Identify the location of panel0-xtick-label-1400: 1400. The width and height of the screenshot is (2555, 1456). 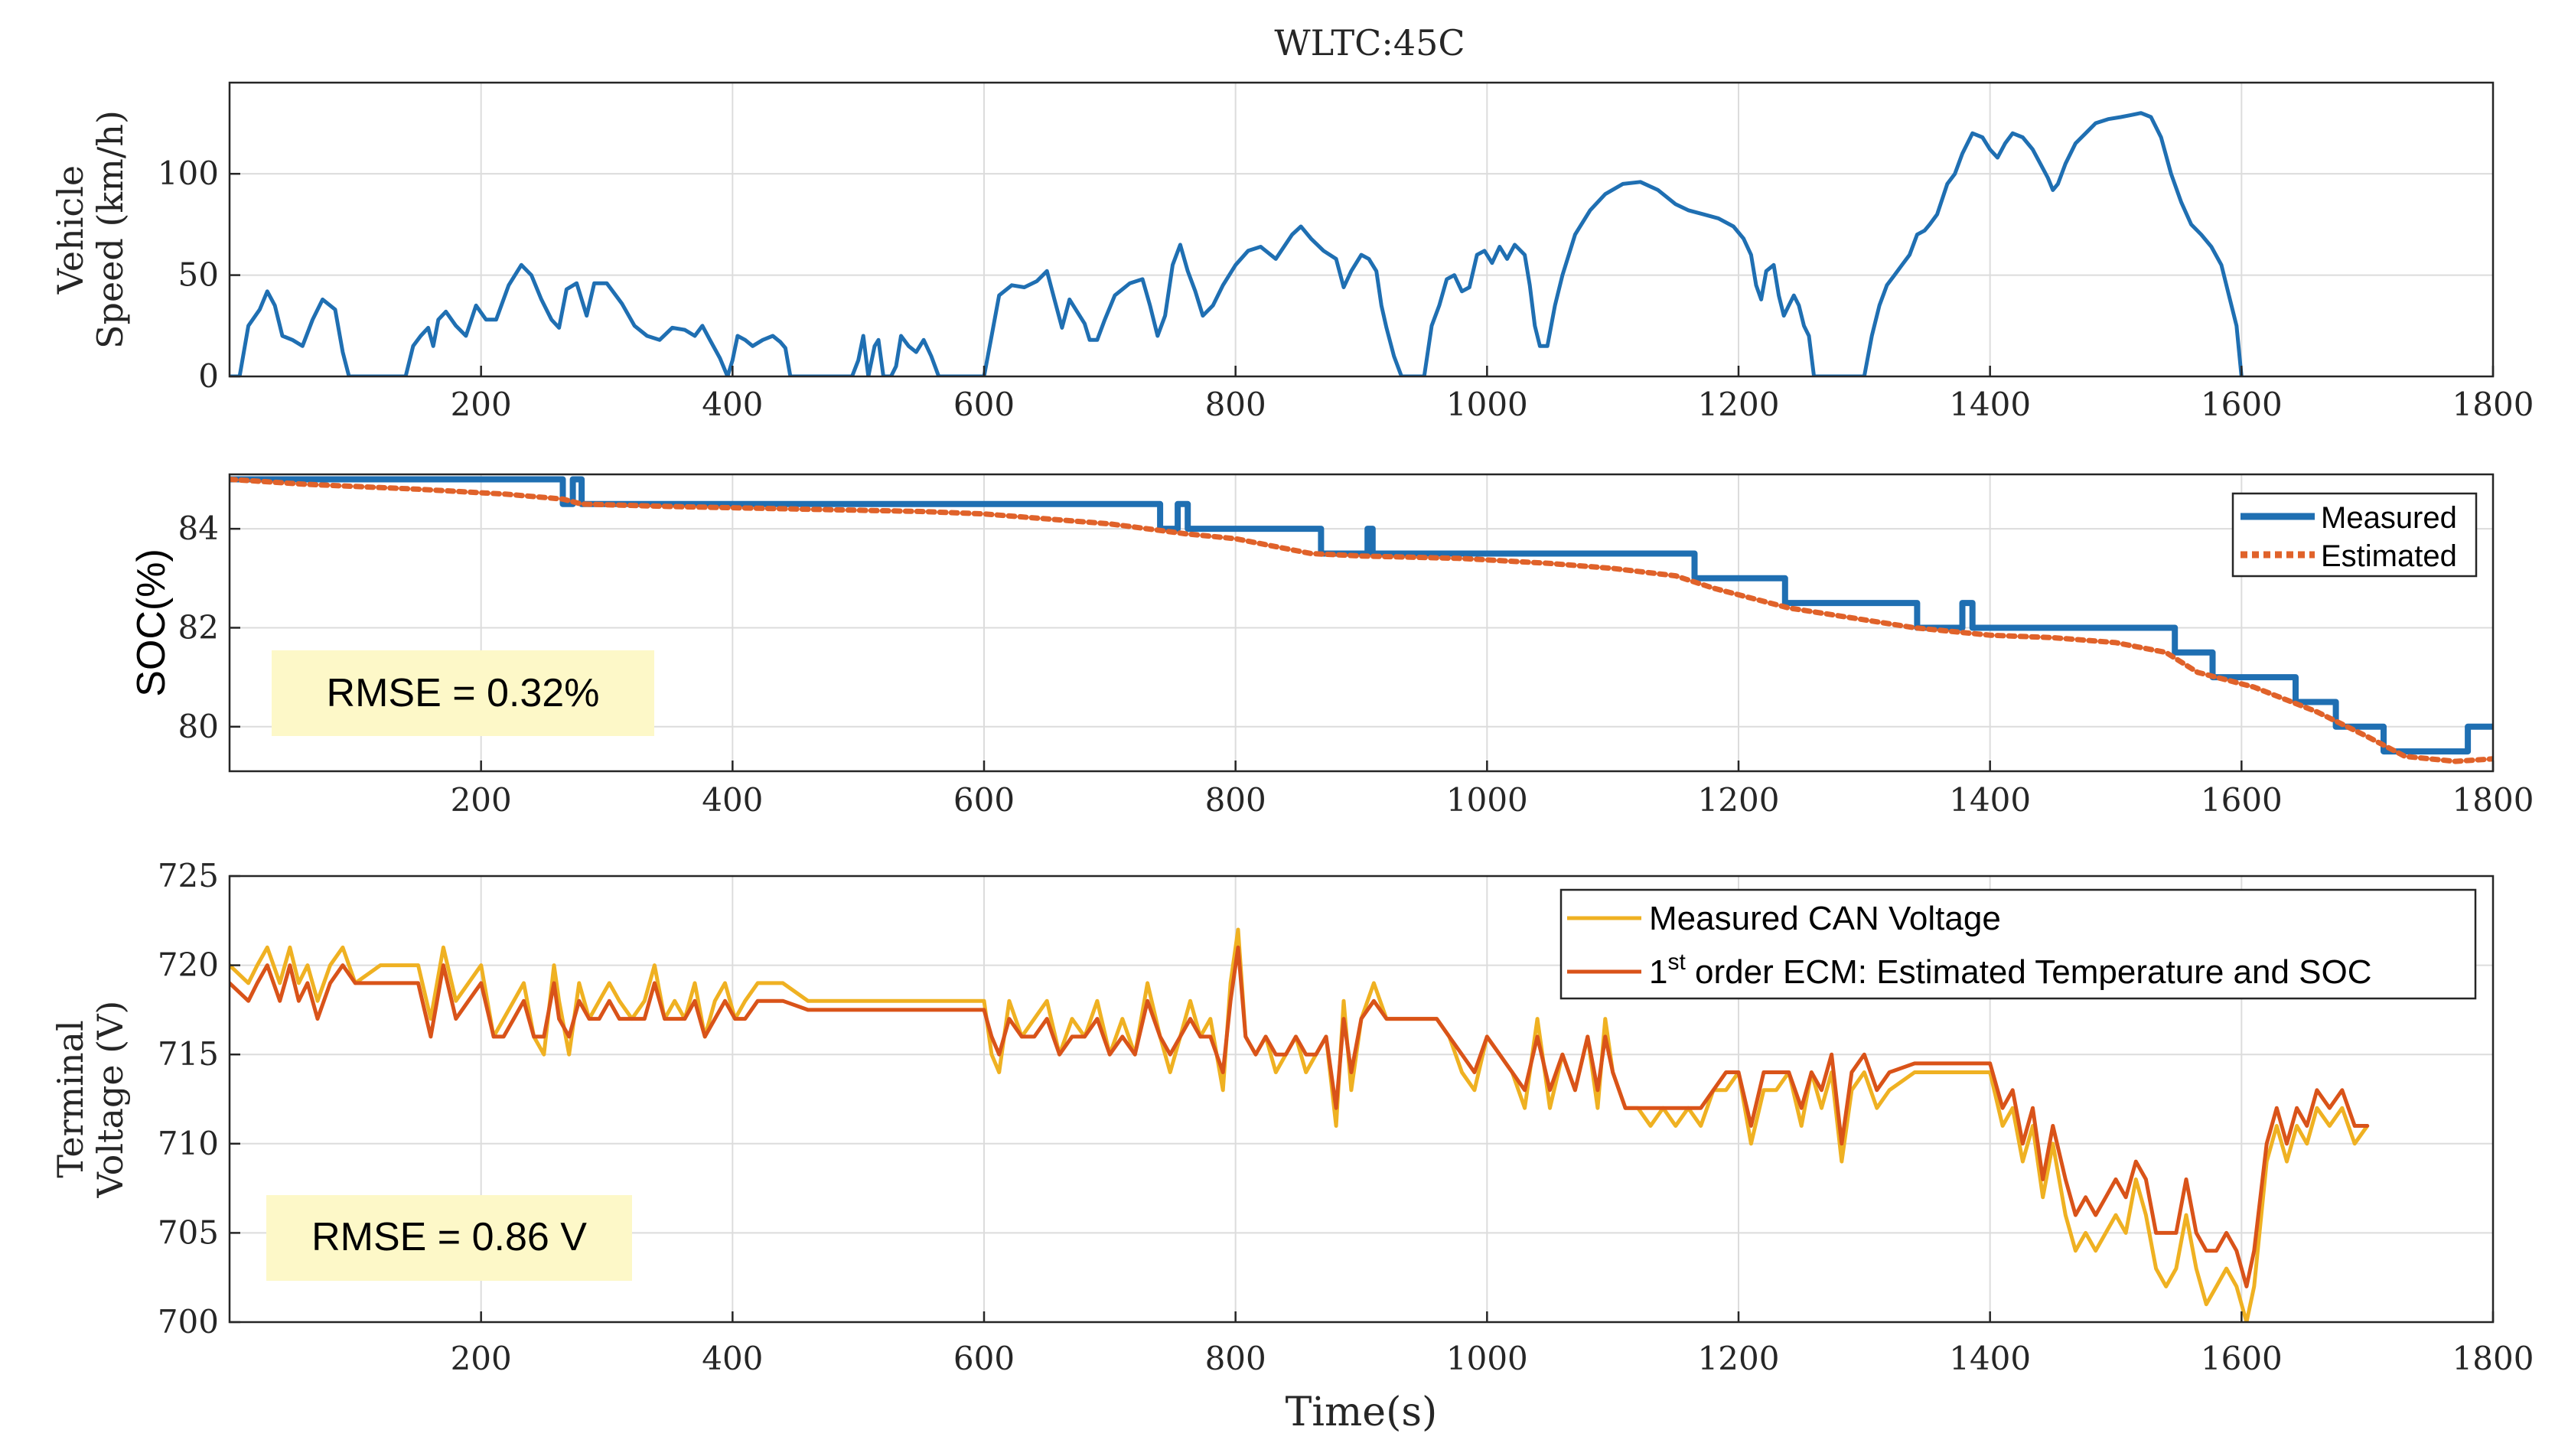
(1990, 404).